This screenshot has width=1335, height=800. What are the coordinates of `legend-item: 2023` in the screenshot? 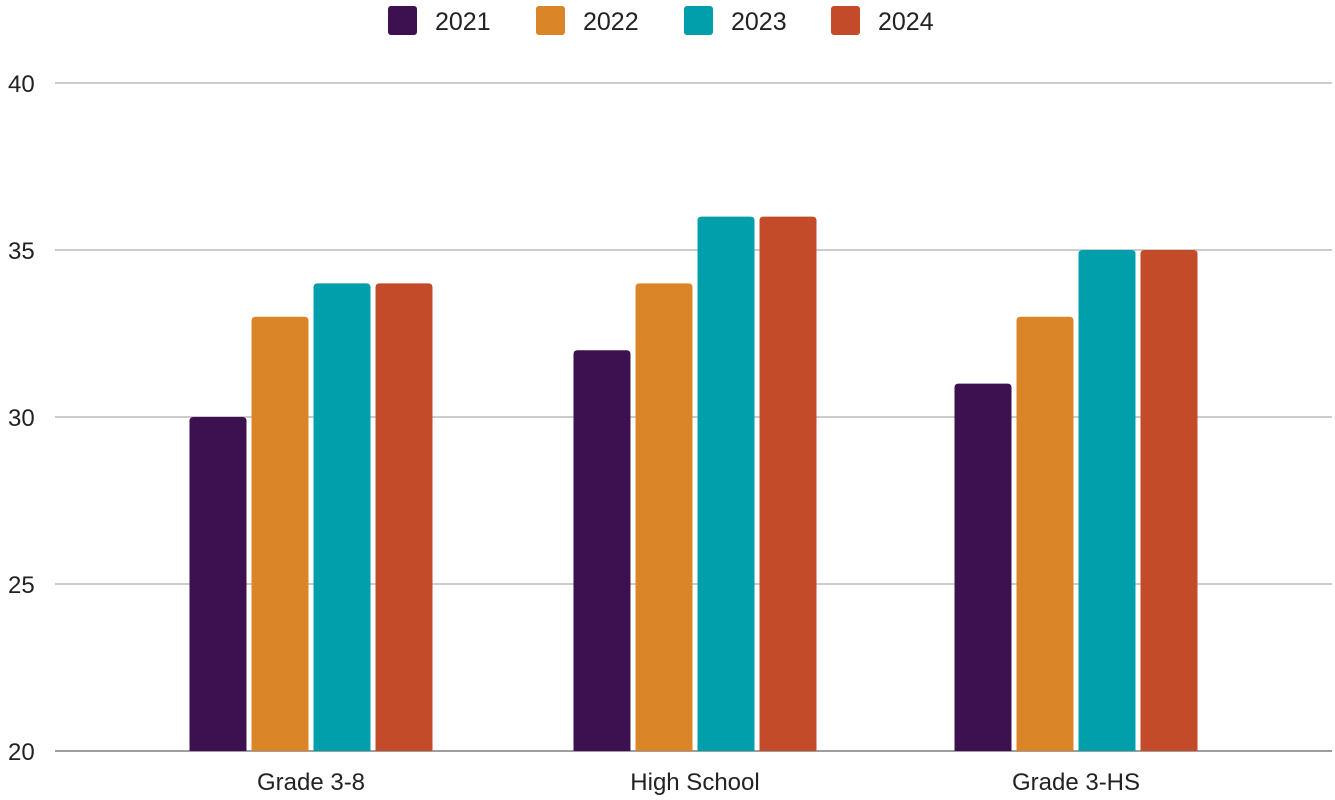 It's located at (735, 21).